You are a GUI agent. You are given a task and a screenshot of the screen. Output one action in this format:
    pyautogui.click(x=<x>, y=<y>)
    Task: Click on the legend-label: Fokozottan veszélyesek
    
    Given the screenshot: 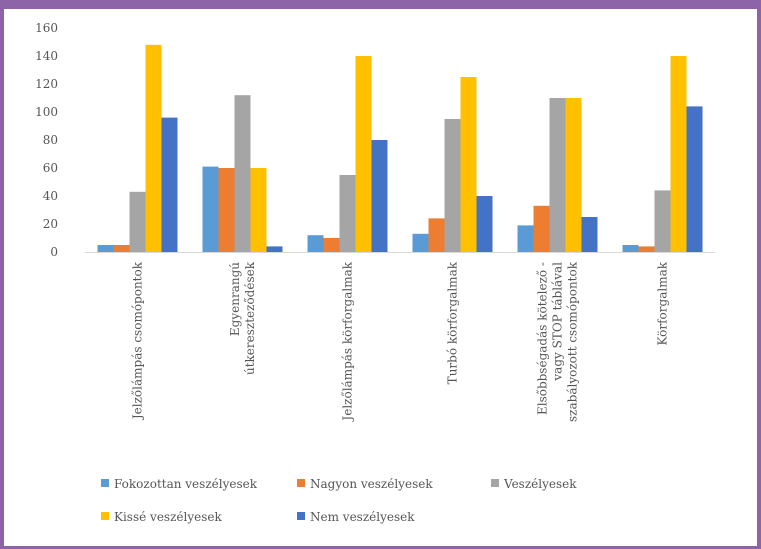 What is the action you would take?
    pyautogui.click(x=186, y=484)
    